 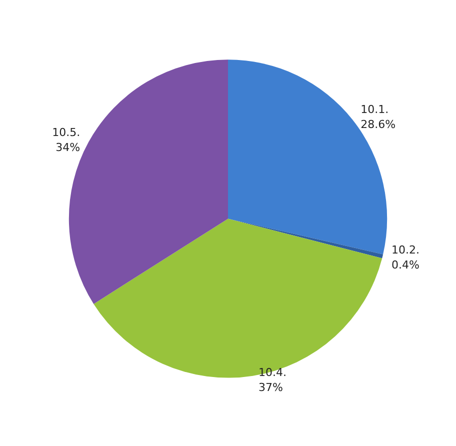 What do you see at coordinates (270, 387) in the screenshot?
I see `data-label: 37%` at bounding box center [270, 387].